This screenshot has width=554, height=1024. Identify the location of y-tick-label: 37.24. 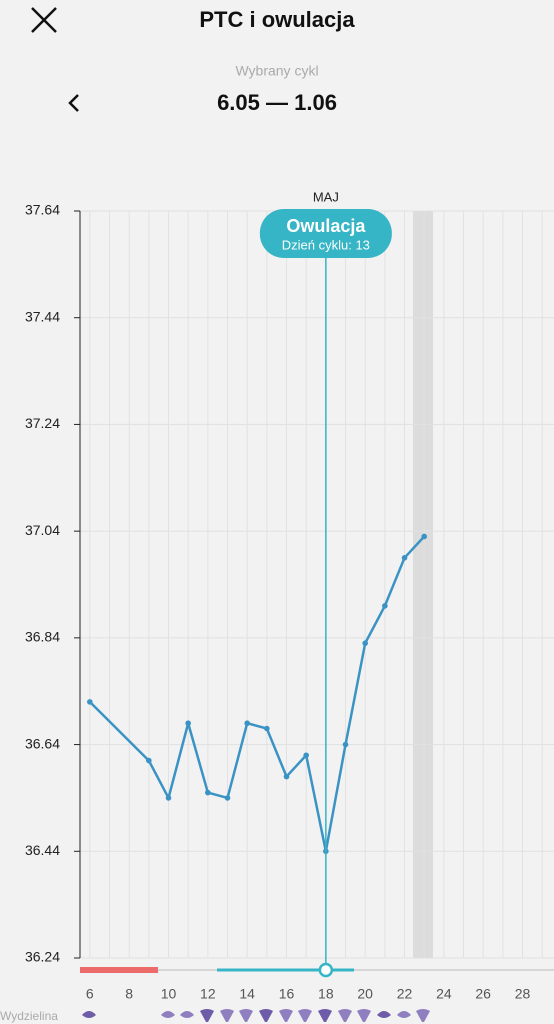
(42, 423).